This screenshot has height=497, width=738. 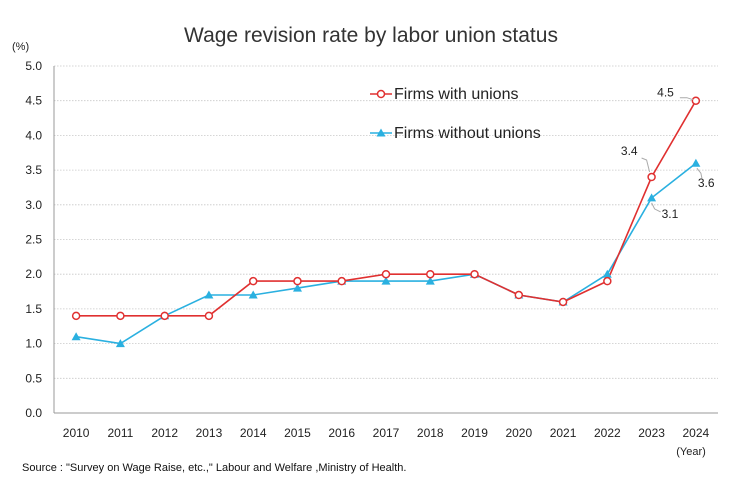 What do you see at coordinates (253, 433) in the screenshot?
I see `x-tick-label: 2014` at bounding box center [253, 433].